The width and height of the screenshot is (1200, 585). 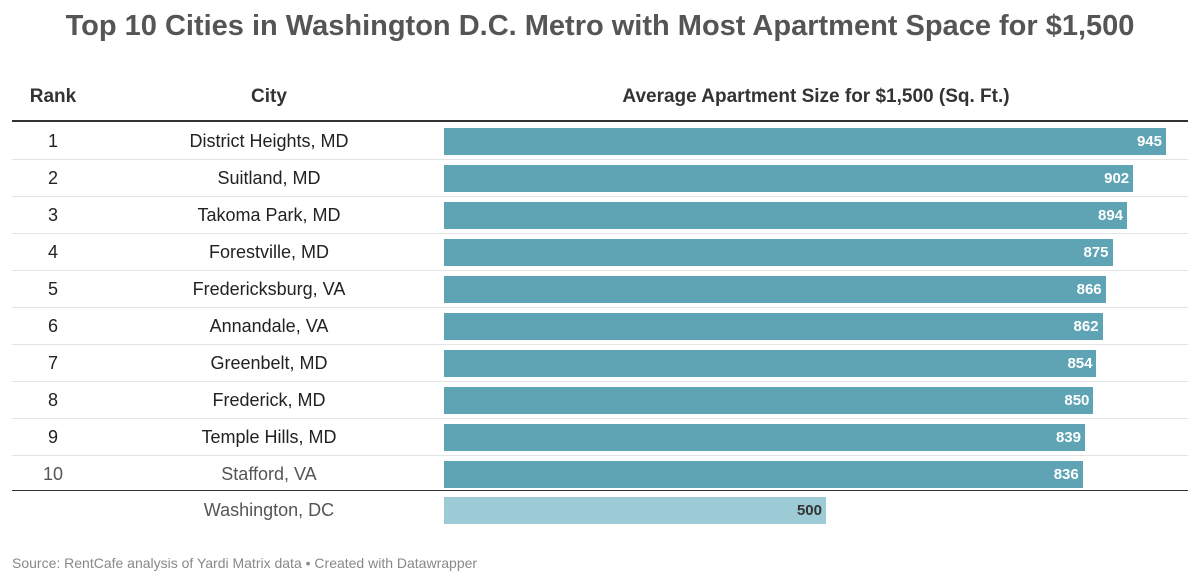 What do you see at coordinates (269, 141) in the screenshot?
I see `city-cell: District Heights, MD` at bounding box center [269, 141].